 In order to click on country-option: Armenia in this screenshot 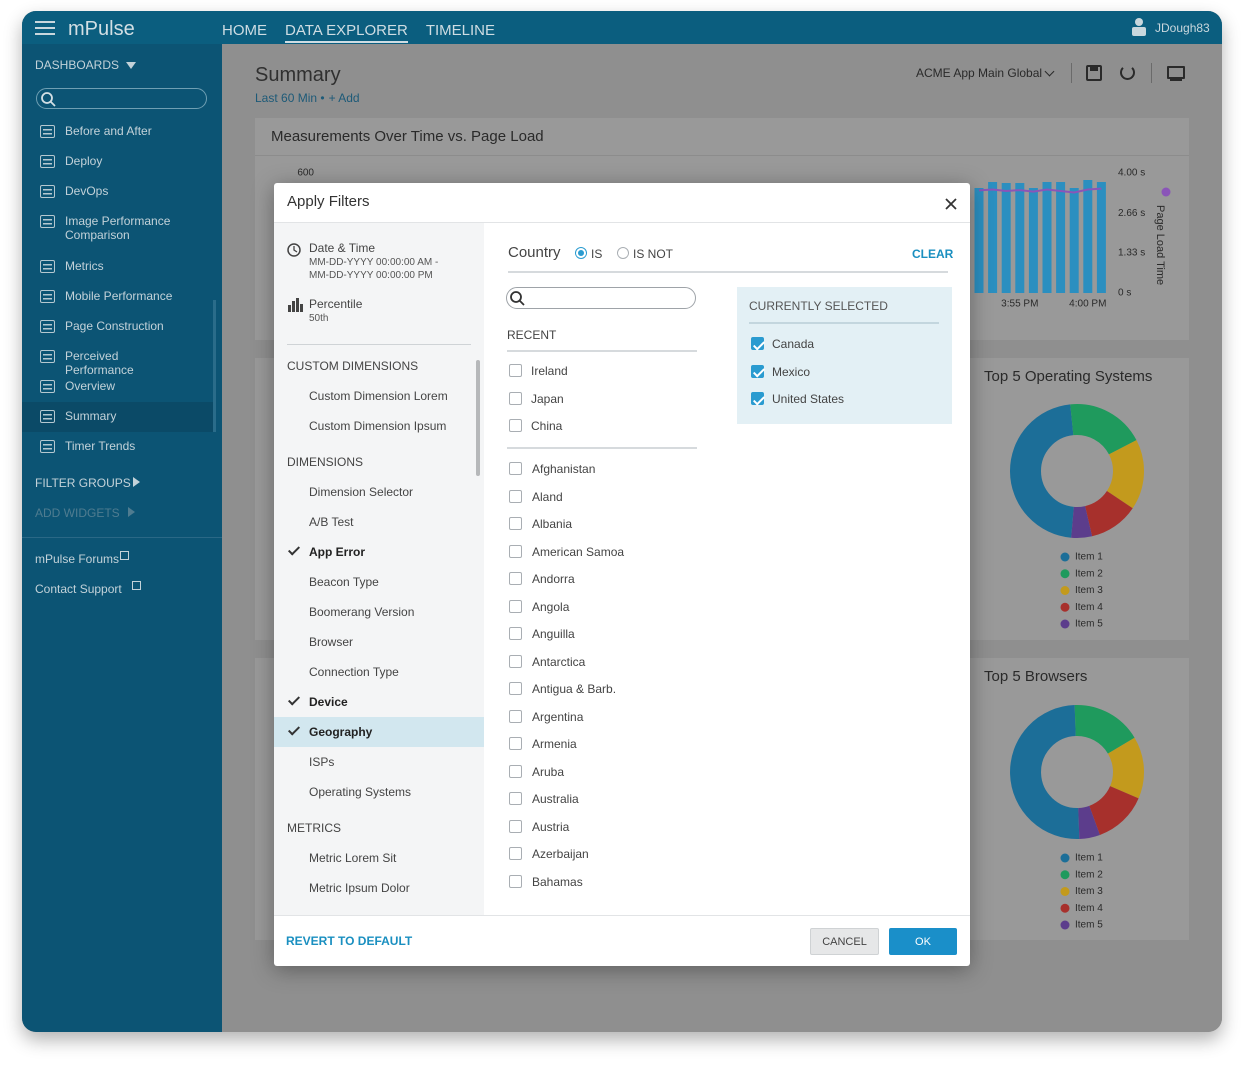, I will do `click(554, 744)`.